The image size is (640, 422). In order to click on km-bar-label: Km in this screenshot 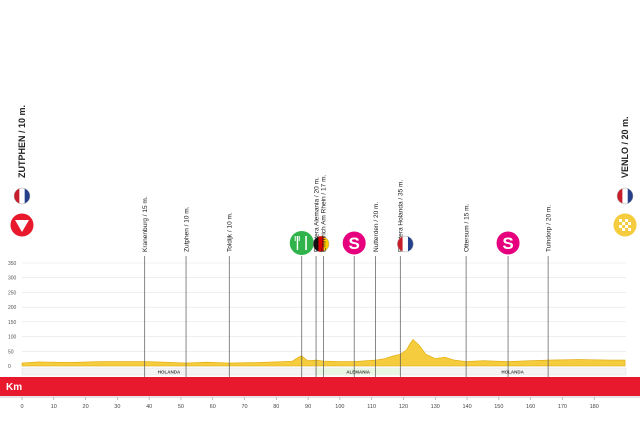, I will do `click(14, 387)`.